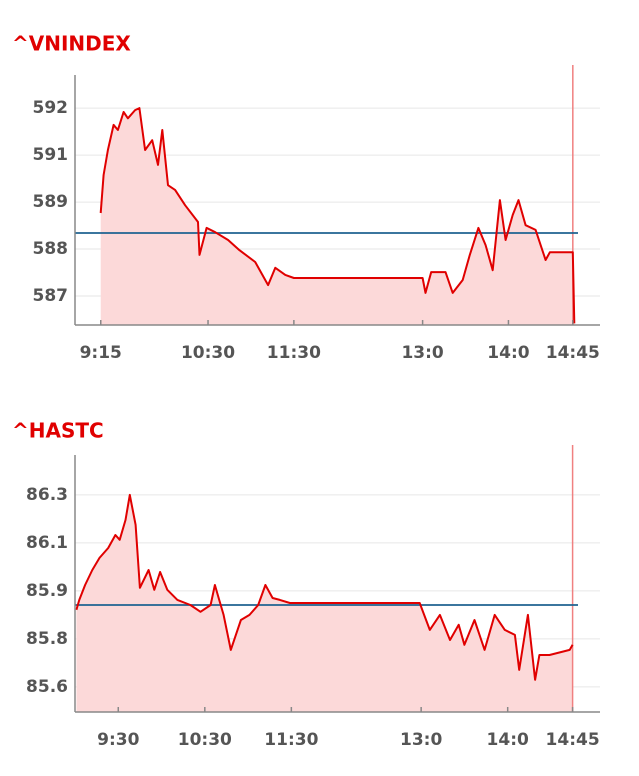  Describe the element at coordinates (51, 108) in the screenshot. I see `y-tick-label: 592` at that location.